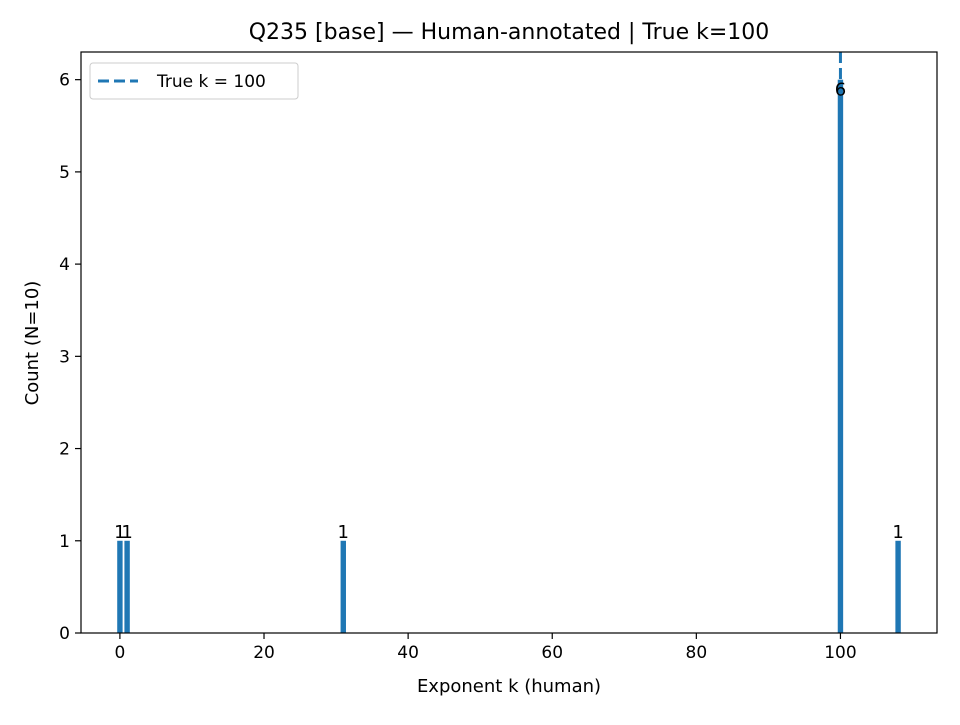 The width and height of the screenshot is (960, 725). I want to click on x-tick-label: 0, so click(119, 653).